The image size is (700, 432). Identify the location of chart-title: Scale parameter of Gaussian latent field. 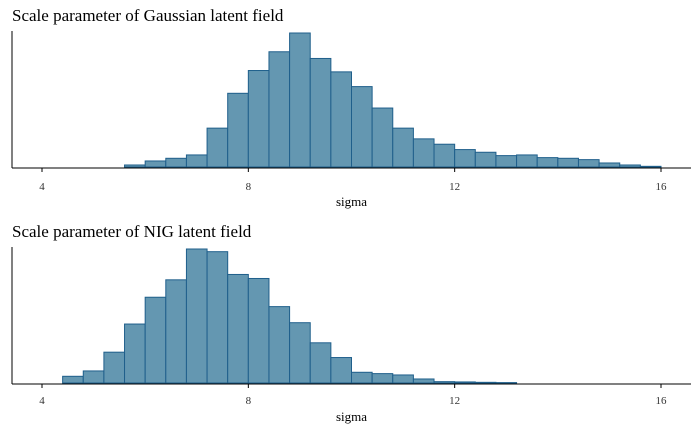
(148, 15).